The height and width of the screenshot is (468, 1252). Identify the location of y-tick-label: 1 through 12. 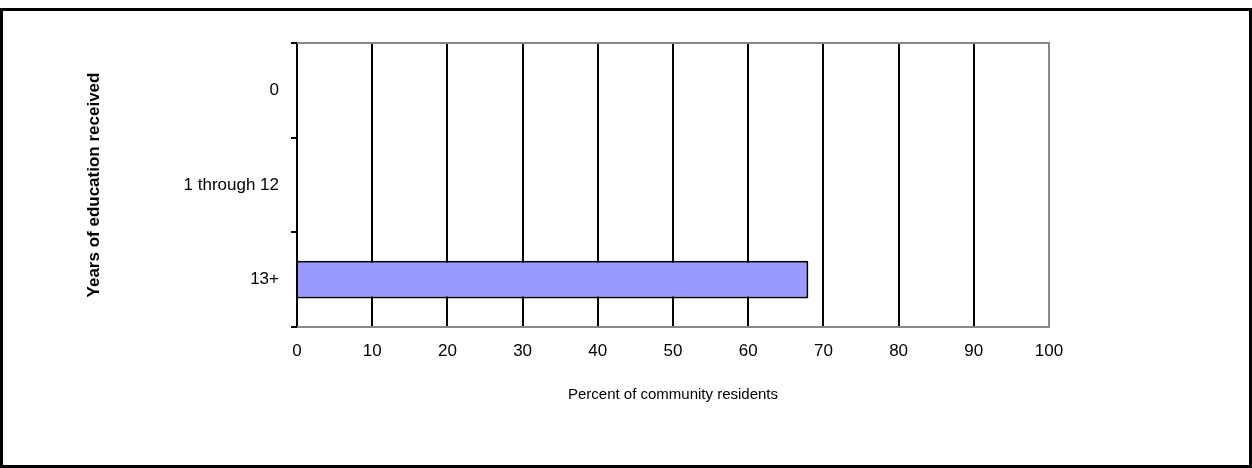
(231, 184).